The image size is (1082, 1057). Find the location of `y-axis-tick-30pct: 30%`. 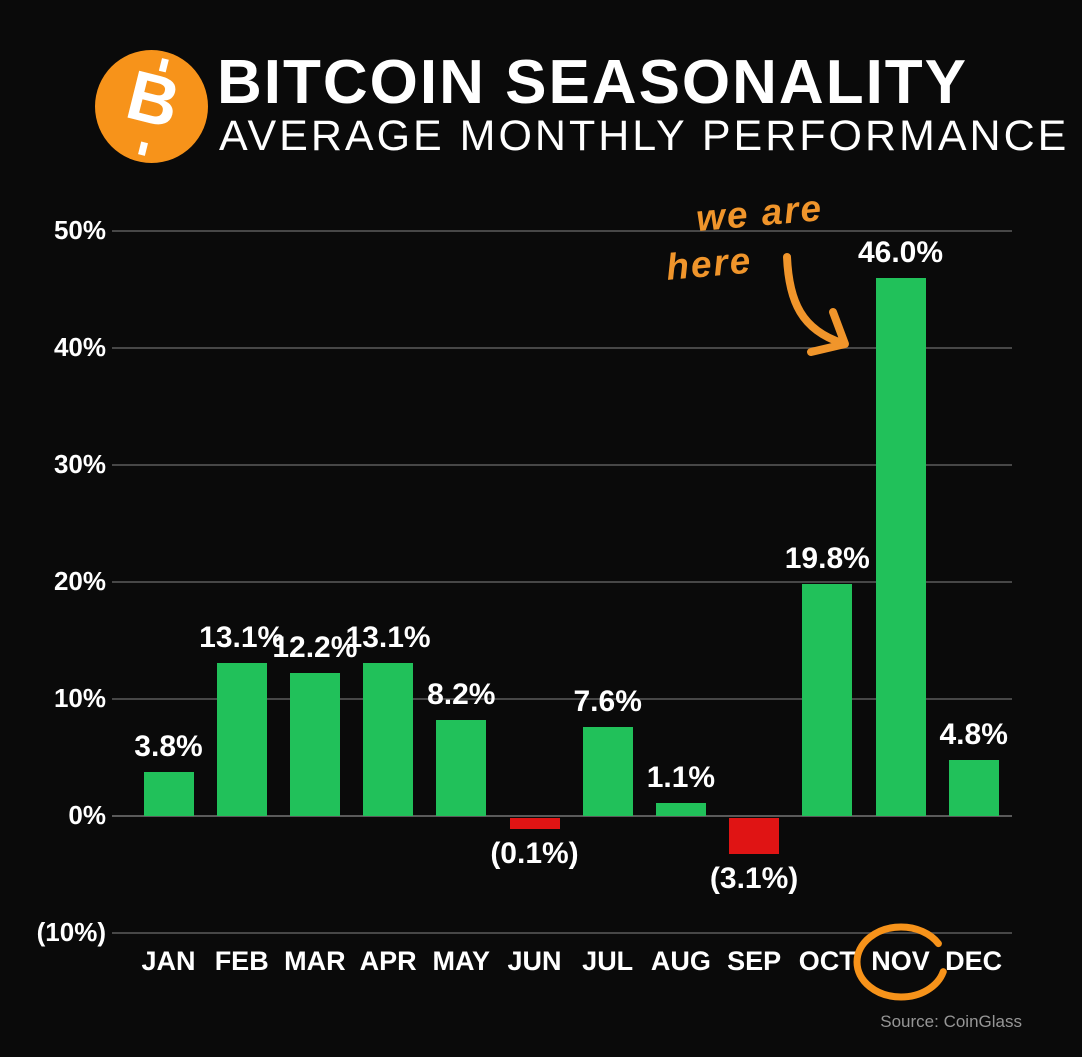

y-axis-tick-30pct: 30% is located at coordinates (79, 464).